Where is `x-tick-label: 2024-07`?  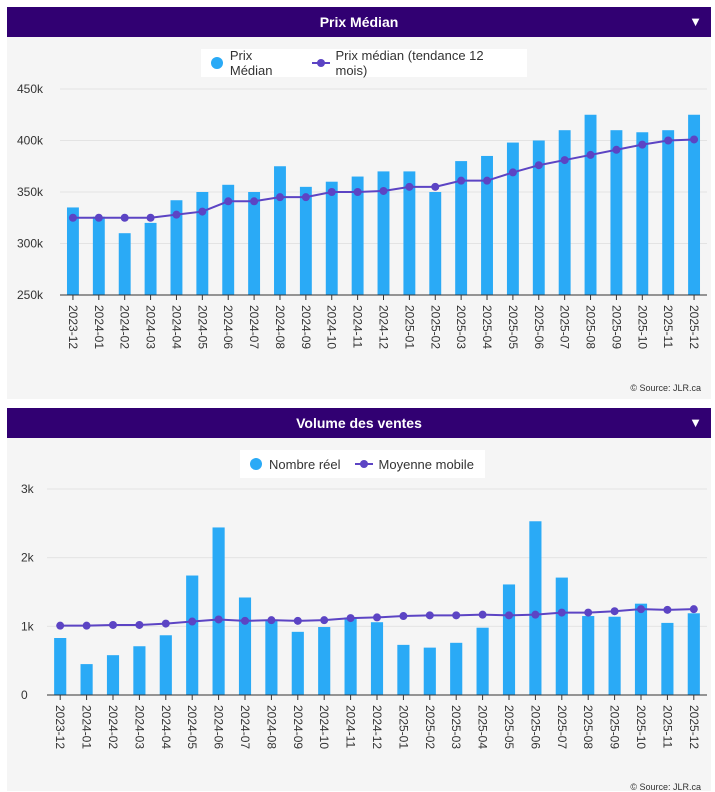 x-tick-label: 2024-07 is located at coordinates (254, 327).